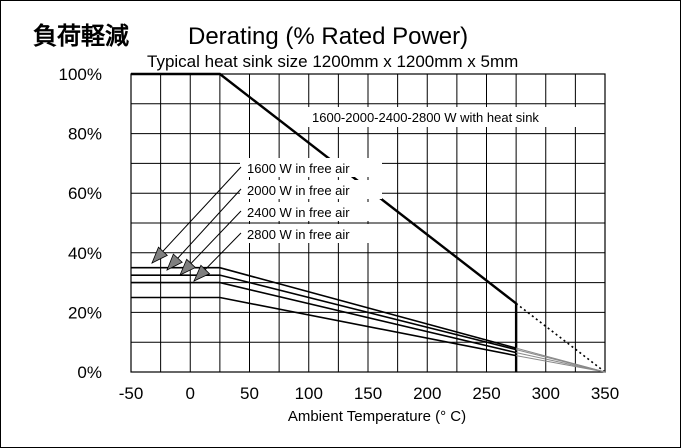 The image size is (681, 448). What do you see at coordinates (425, 117) in the screenshot?
I see `heatsink-label: 1600-2000-2400-2800 W with heat sink` at bounding box center [425, 117].